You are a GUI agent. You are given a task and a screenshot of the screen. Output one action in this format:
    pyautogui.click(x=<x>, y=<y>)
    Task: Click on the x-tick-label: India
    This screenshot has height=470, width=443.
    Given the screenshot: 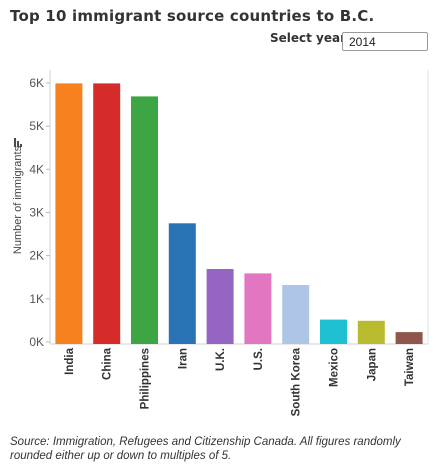 What is the action you would take?
    pyautogui.click(x=70, y=360)
    